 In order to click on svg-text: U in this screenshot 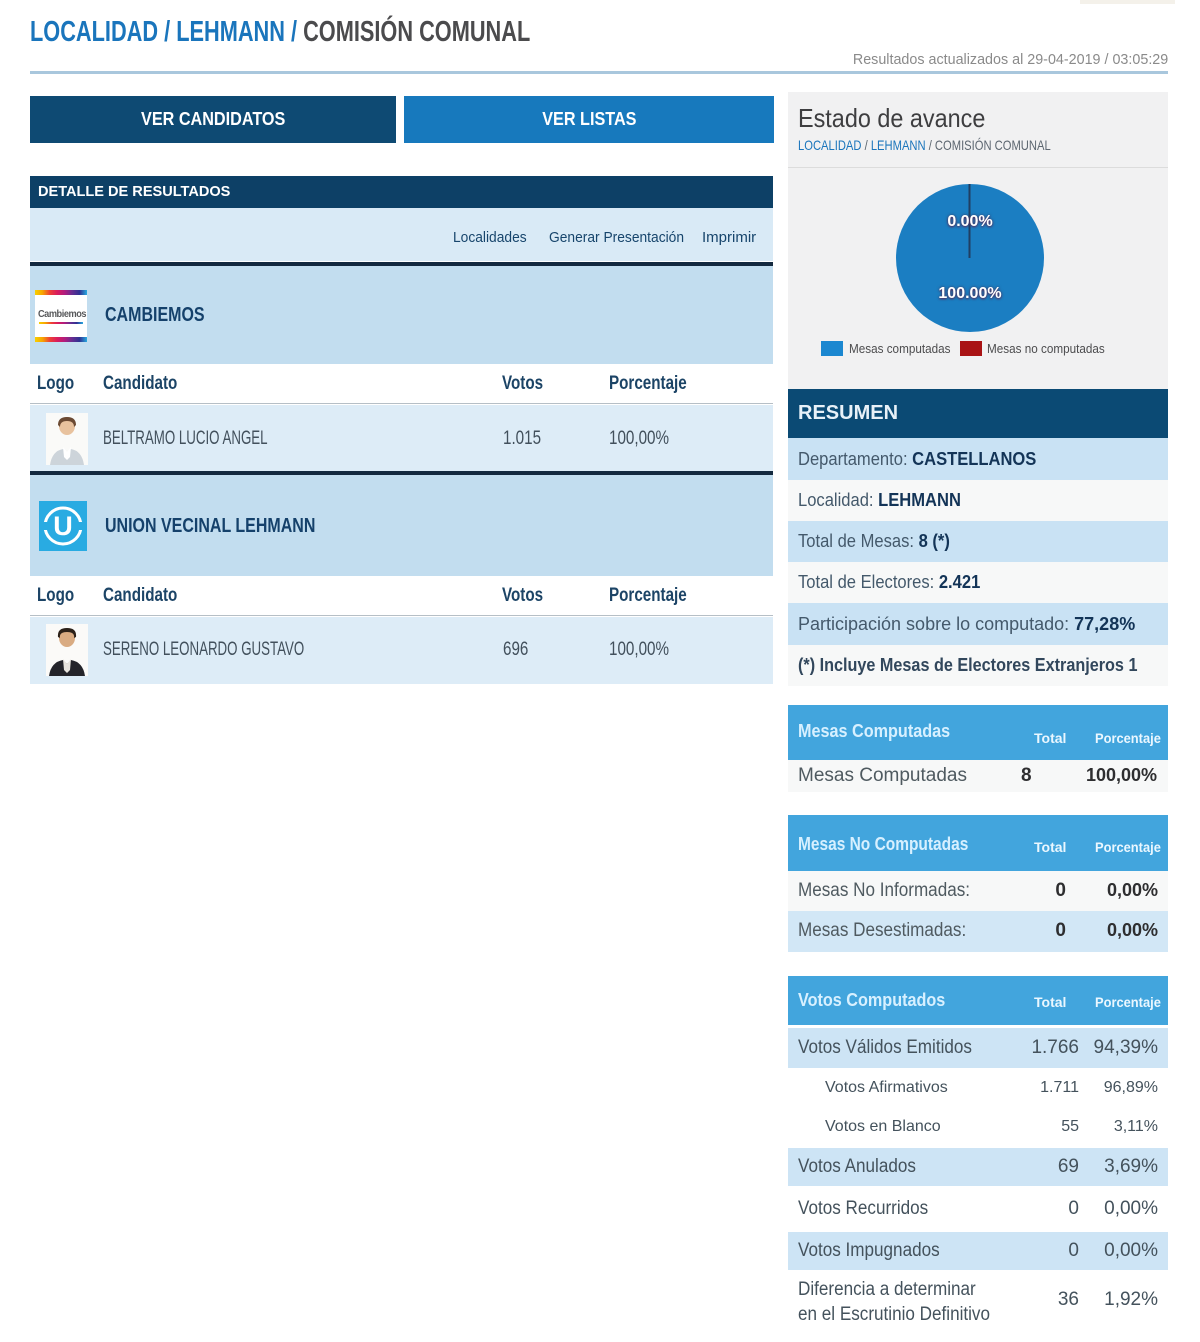, I will do `click(63, 526)`.